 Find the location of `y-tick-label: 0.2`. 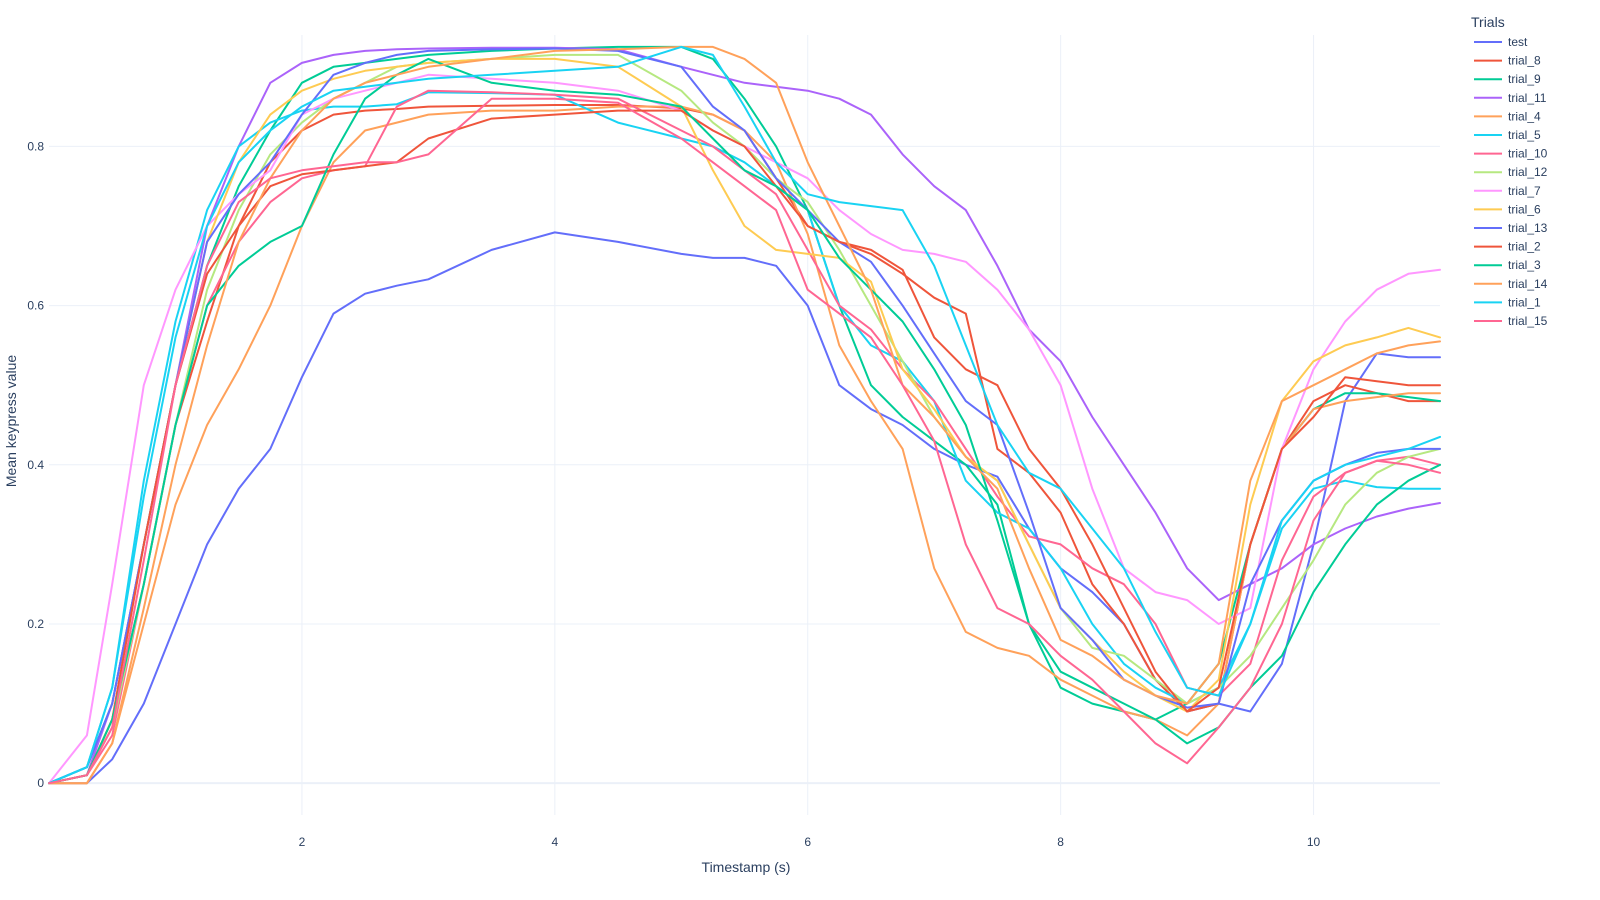

y-tick-label: 0.2 is located at coordinates (35, 624).